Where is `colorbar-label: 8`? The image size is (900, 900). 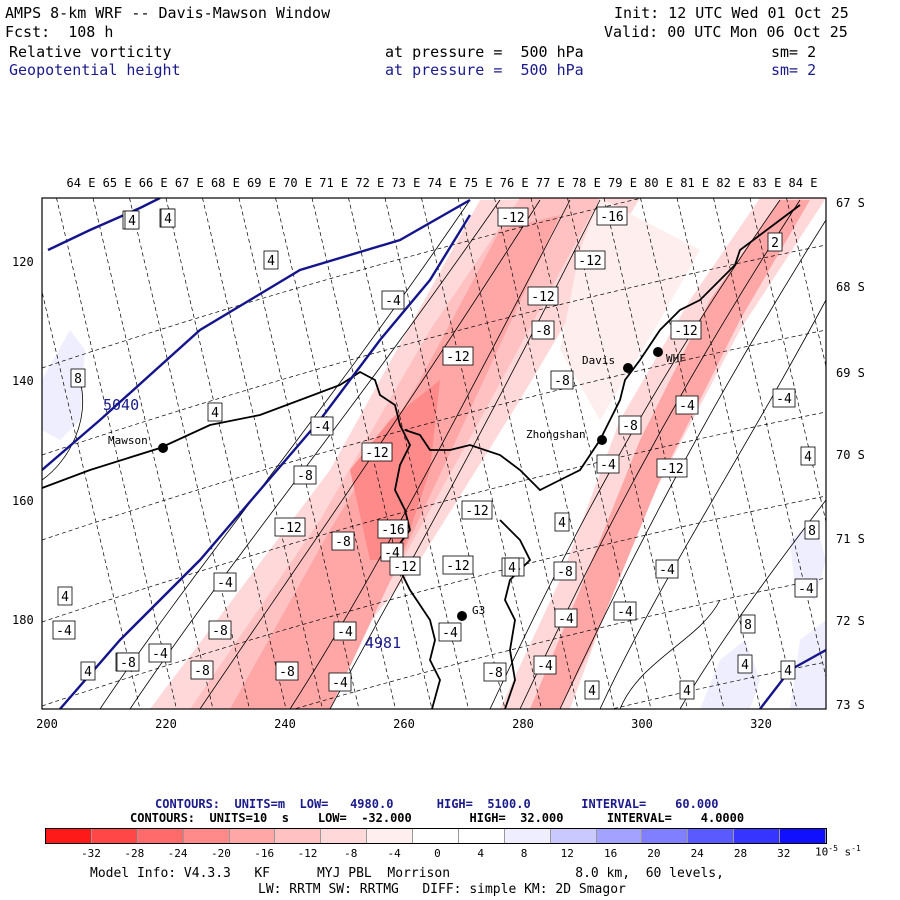 colorbar-label: 8 is located at coordinates (524, 853).